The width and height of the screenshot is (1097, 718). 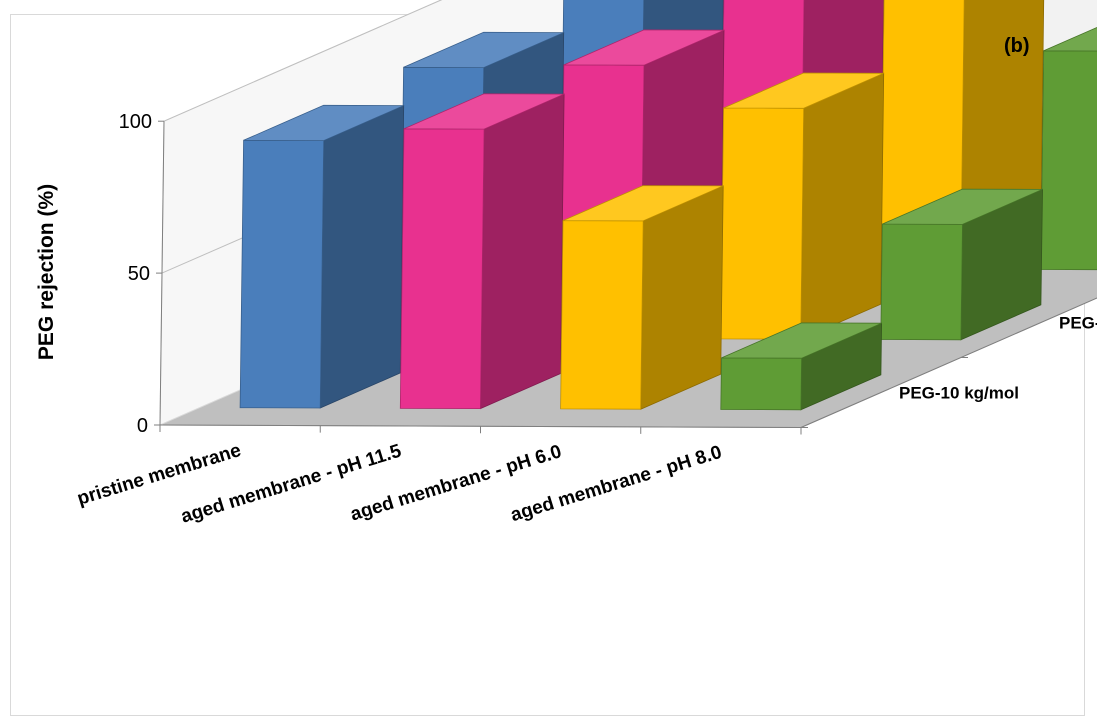 What do you see at coordinates (1078, 323) in the screenshot?
I see `series-label: PEG-20 kg/mol` at bounding box center [1078, 323].